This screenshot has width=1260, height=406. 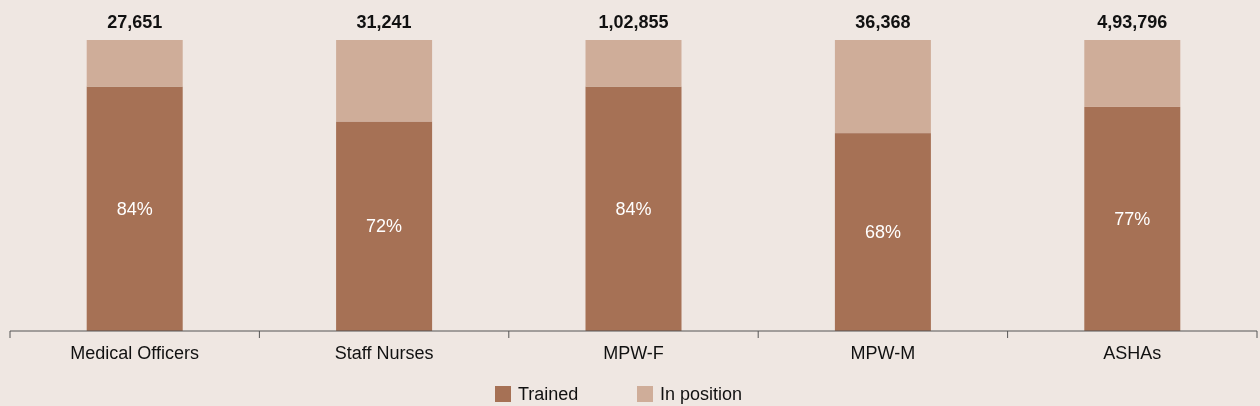 What do you see at coordinates (633, 353) in the screenshot?
I see `x-tick-label: MPW-F` at bounding box center [633, 353].